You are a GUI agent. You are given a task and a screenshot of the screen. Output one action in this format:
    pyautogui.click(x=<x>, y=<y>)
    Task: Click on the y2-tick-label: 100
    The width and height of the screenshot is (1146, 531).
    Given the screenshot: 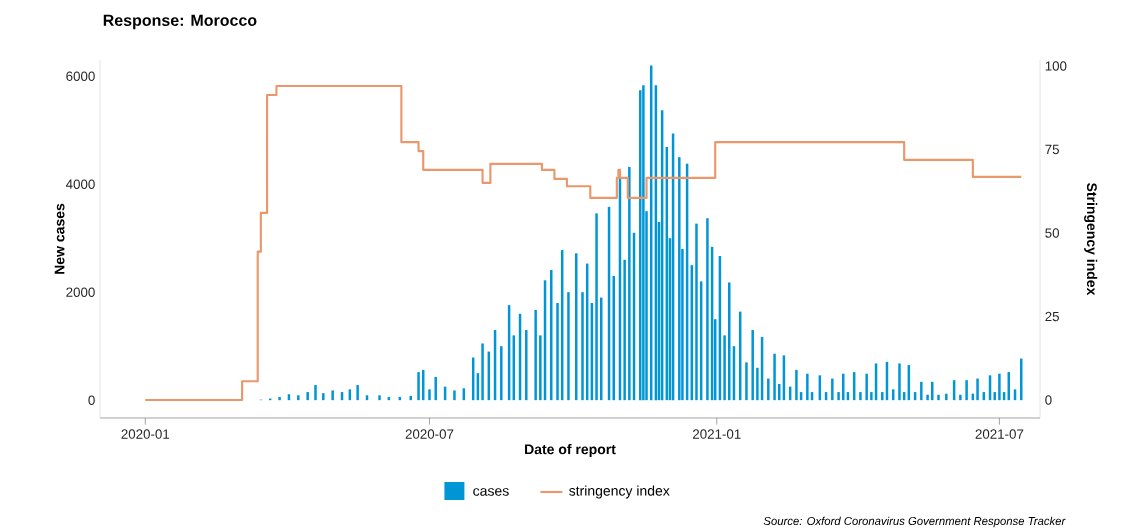 What is the action you would take?
    pyautogui.click(x=1056, y=66)
    